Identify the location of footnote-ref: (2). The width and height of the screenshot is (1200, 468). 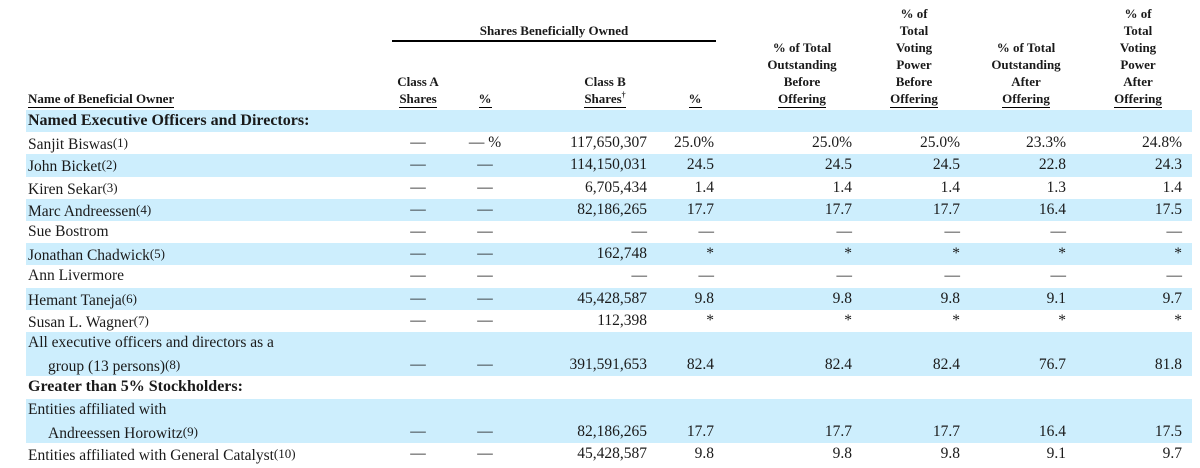
(109, 165).